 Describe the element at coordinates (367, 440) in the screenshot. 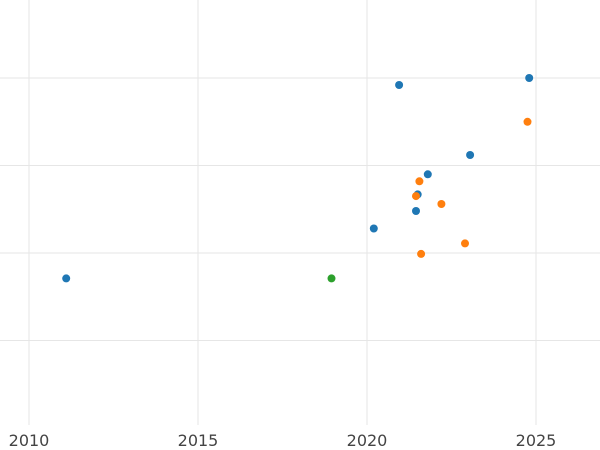

I see `x-tick-label: 2020` at that location.